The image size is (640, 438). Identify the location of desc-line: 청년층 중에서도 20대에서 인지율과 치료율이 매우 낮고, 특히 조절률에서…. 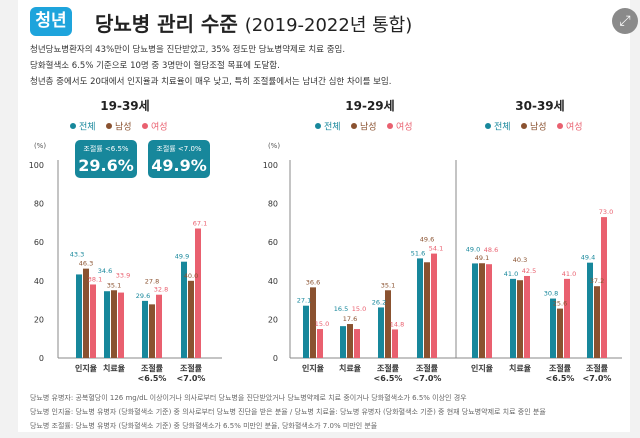
(211, 82).